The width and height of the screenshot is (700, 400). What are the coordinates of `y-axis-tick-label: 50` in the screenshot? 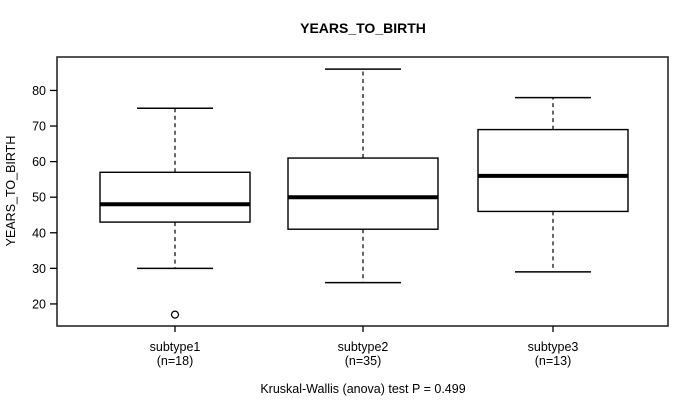 It's located at (39, 198).